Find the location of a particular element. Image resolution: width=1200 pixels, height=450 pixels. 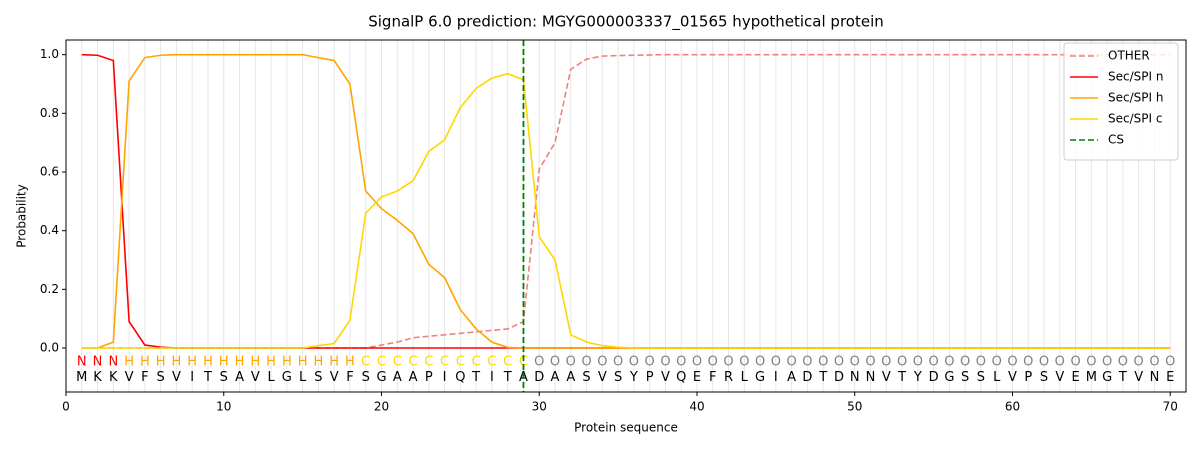

region-label: N is located at coordinates (82, 362).